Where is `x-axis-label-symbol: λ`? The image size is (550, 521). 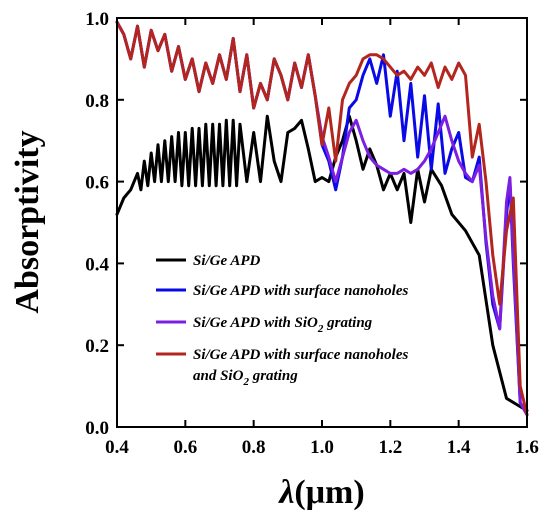 x-axis-label-symbol: λ is located at coordinates (285, 492).